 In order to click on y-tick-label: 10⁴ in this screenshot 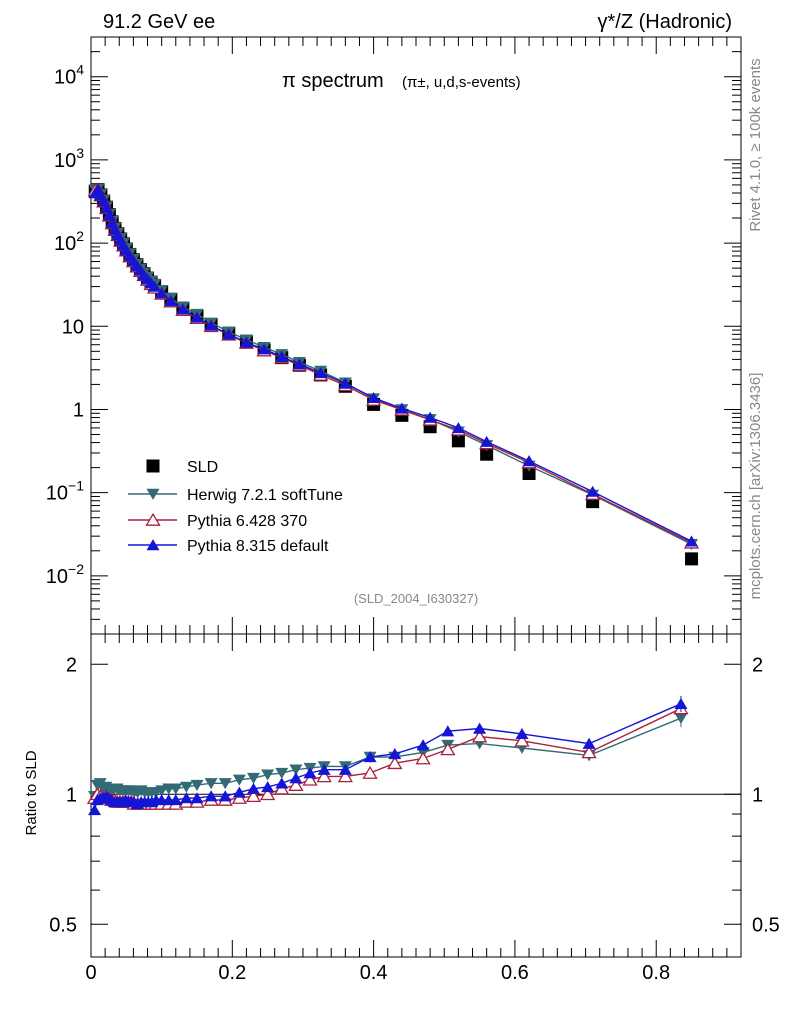, I will do `click(69, 75)`.